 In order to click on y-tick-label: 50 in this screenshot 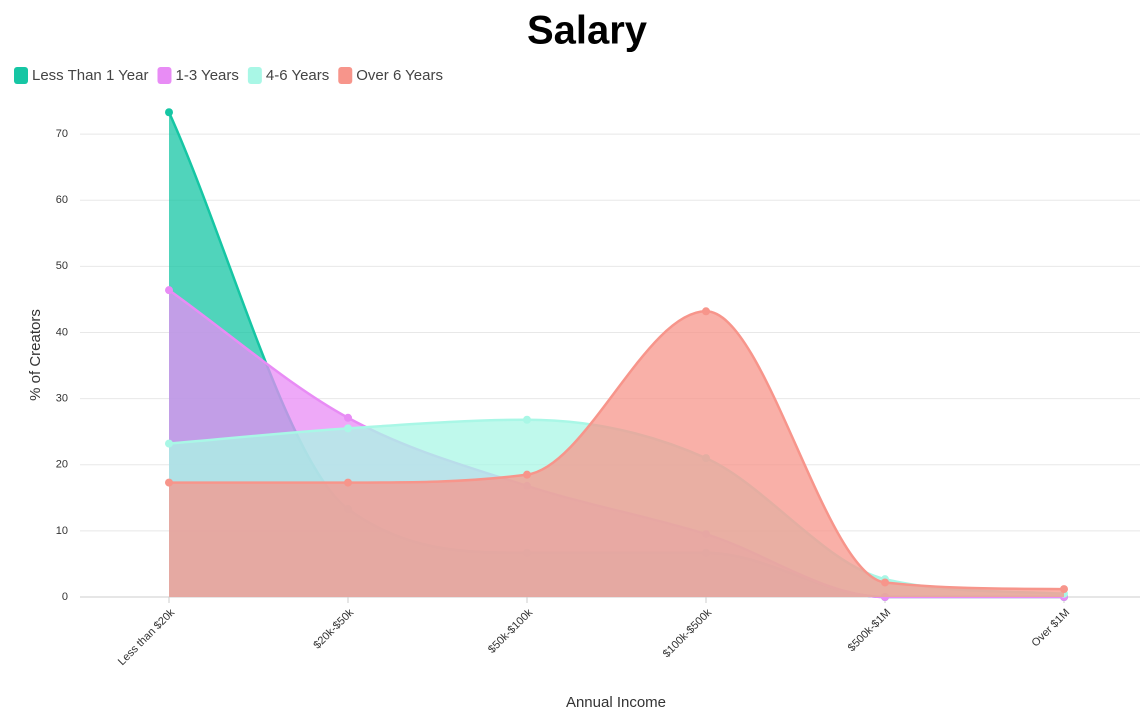, I will do `click(62, 266)`.